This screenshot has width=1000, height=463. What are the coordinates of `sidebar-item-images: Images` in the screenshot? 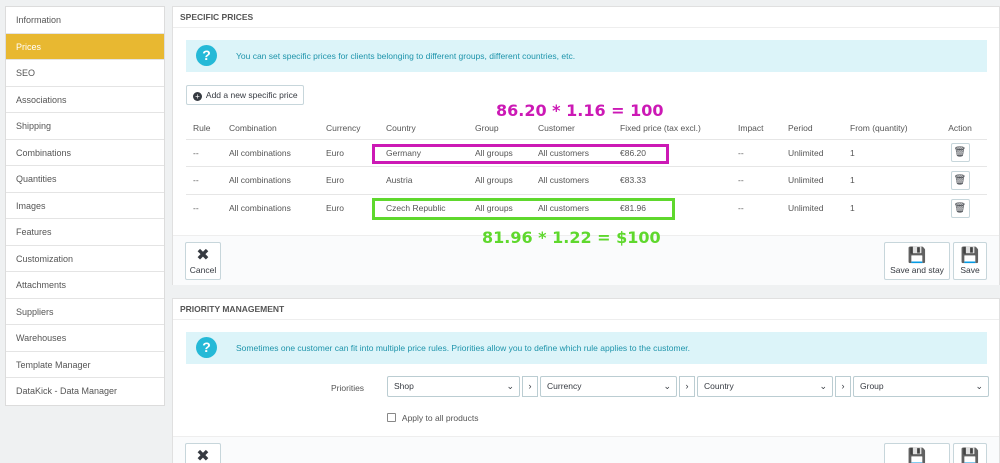 It's located at (85, 206).